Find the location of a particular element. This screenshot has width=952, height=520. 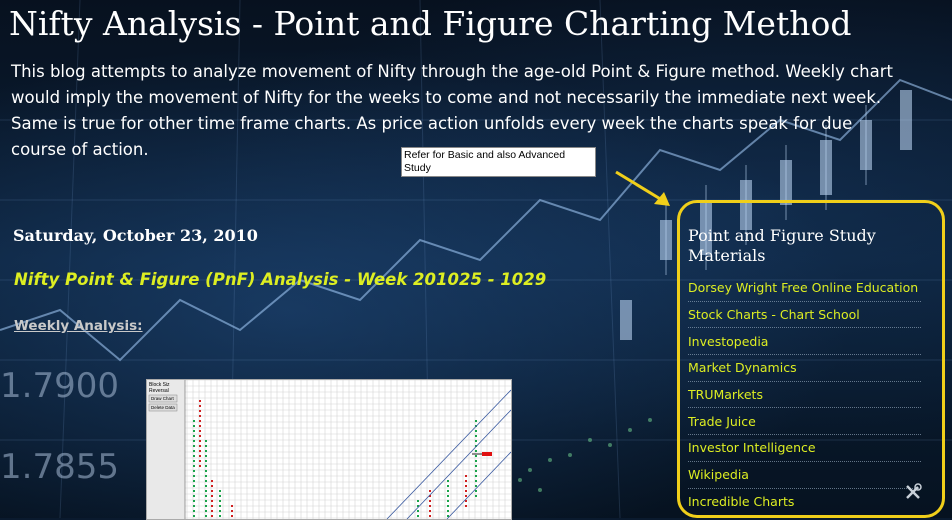

delete-data-button is located at coordinates (163, 407).